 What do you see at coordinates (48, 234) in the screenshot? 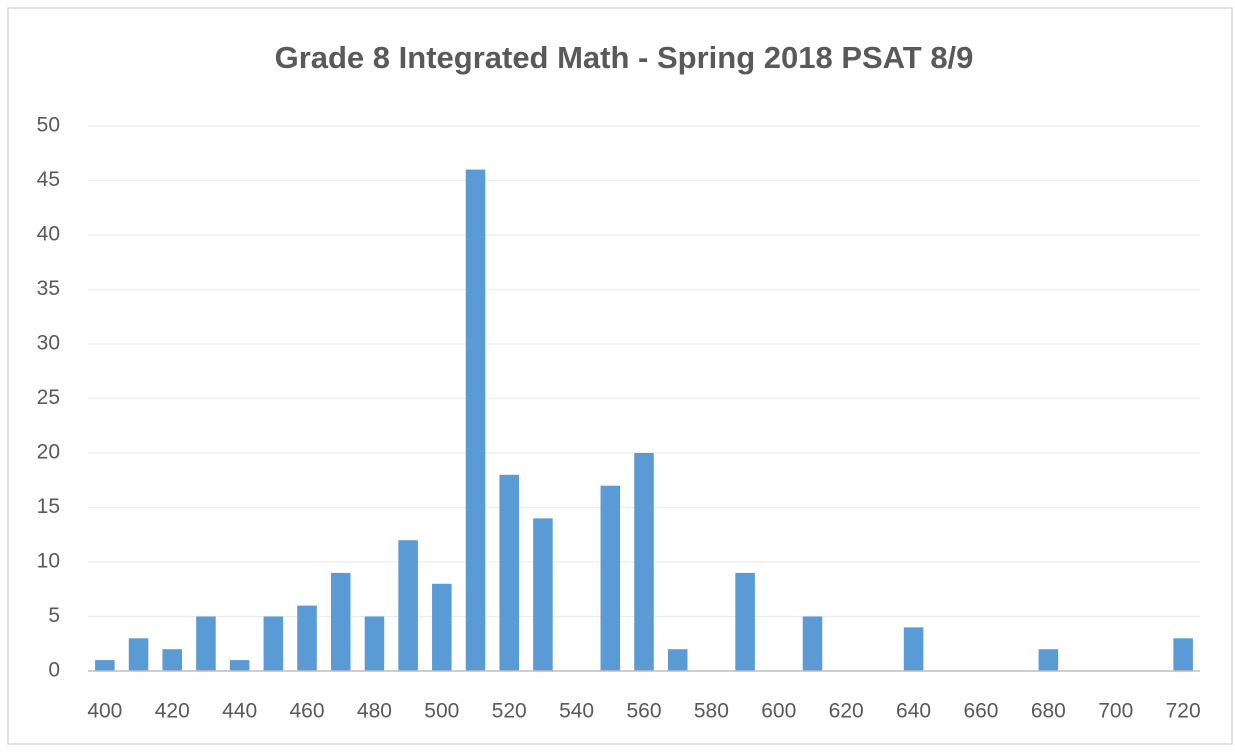
I see `y-tick-label: 40` at bounding box center [48, 234].